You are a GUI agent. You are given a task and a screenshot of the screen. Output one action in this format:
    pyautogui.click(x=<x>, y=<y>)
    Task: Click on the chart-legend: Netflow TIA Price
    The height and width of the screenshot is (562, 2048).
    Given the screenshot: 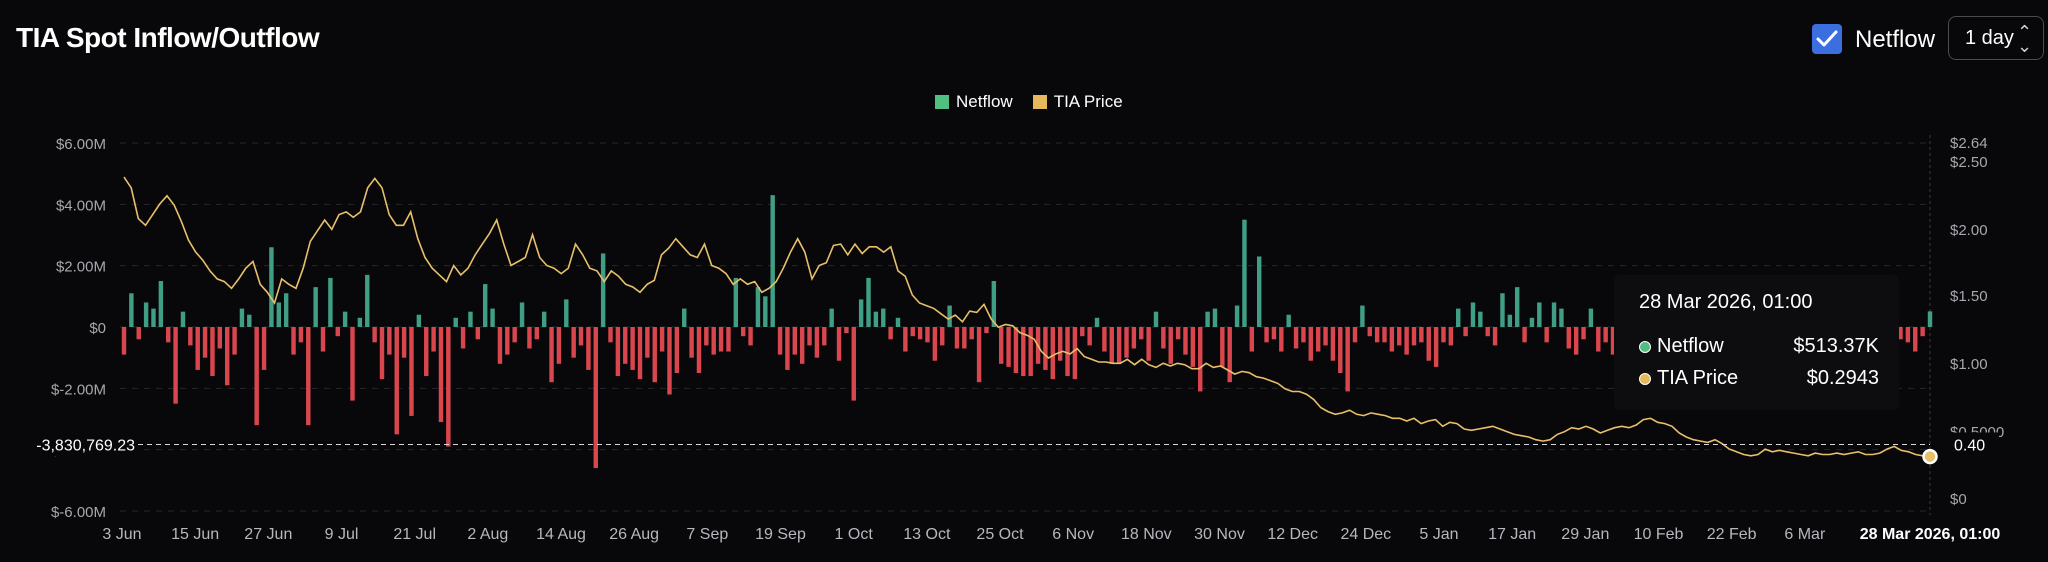 What is the action you would take?
    pyautogui.click(x=1029, y=102)
    